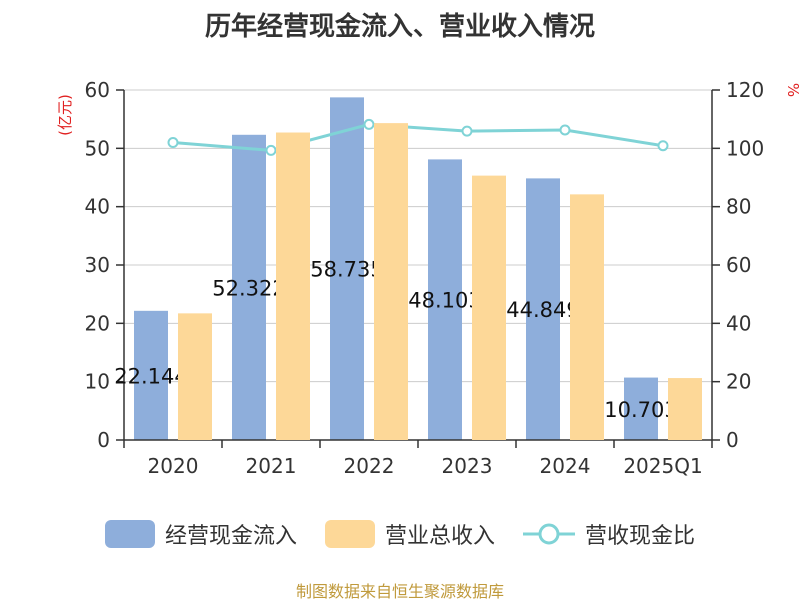  What do you see at coordinates (349, 534) in the screenshot?
I see `legend-swatch-revenue` at bounding box center [349, 534].